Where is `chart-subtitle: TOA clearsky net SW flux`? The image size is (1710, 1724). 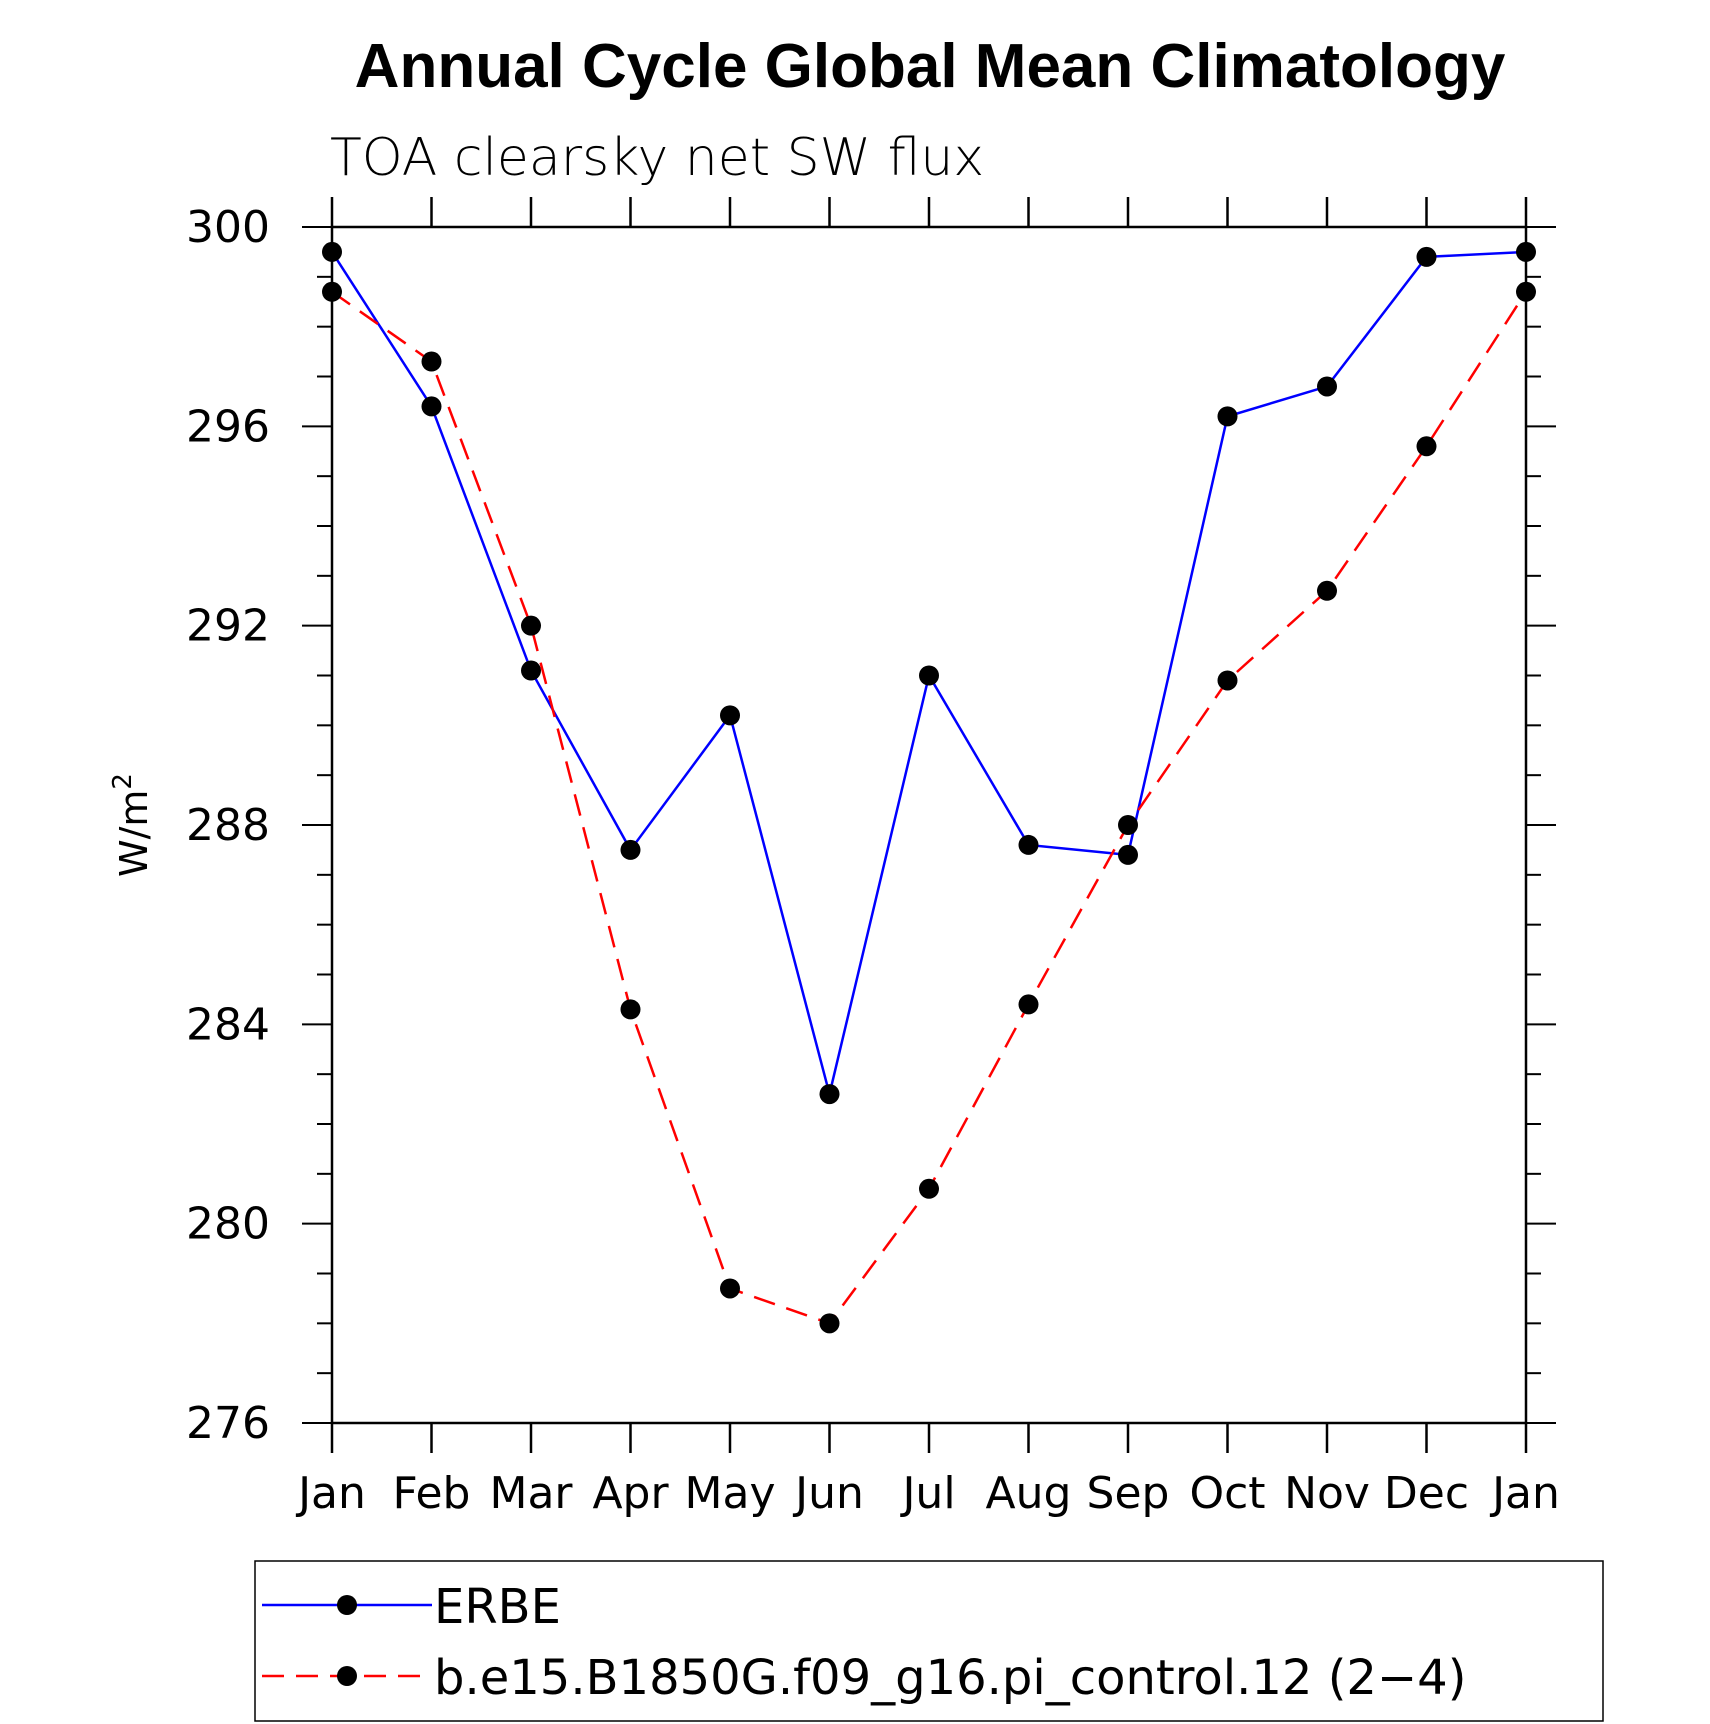
chart-subtitle: TOA clearsky net SW flux is located at coordinates (657, 158).